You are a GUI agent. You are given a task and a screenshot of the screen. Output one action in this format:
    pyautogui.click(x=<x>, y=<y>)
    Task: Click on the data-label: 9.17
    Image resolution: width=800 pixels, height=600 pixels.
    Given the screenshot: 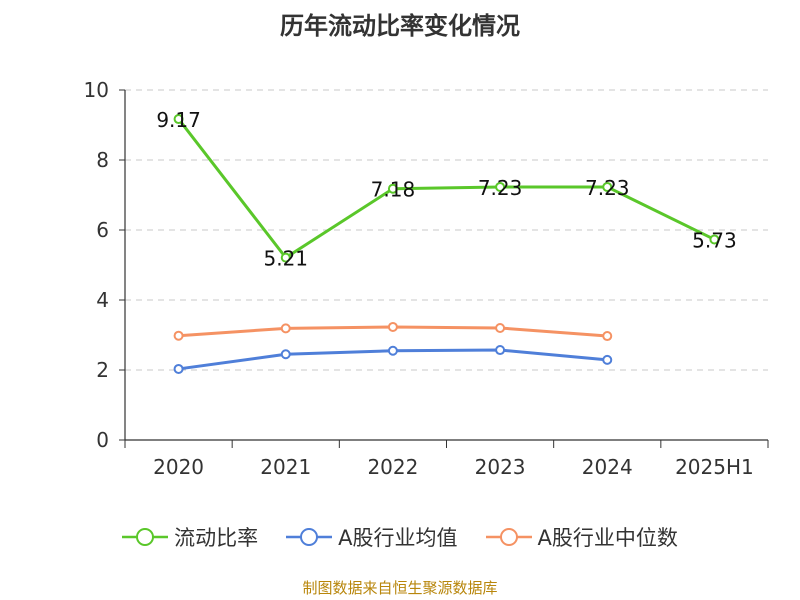 What is the action you would take?
    pyautogui.click(x=178, y=120)
    